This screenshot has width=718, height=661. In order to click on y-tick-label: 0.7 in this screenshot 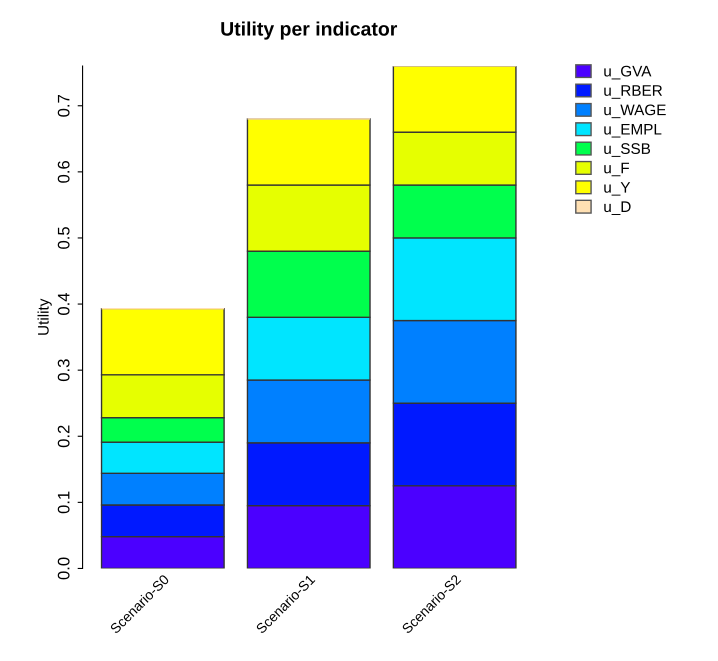, I will do `click(64, 106)`.